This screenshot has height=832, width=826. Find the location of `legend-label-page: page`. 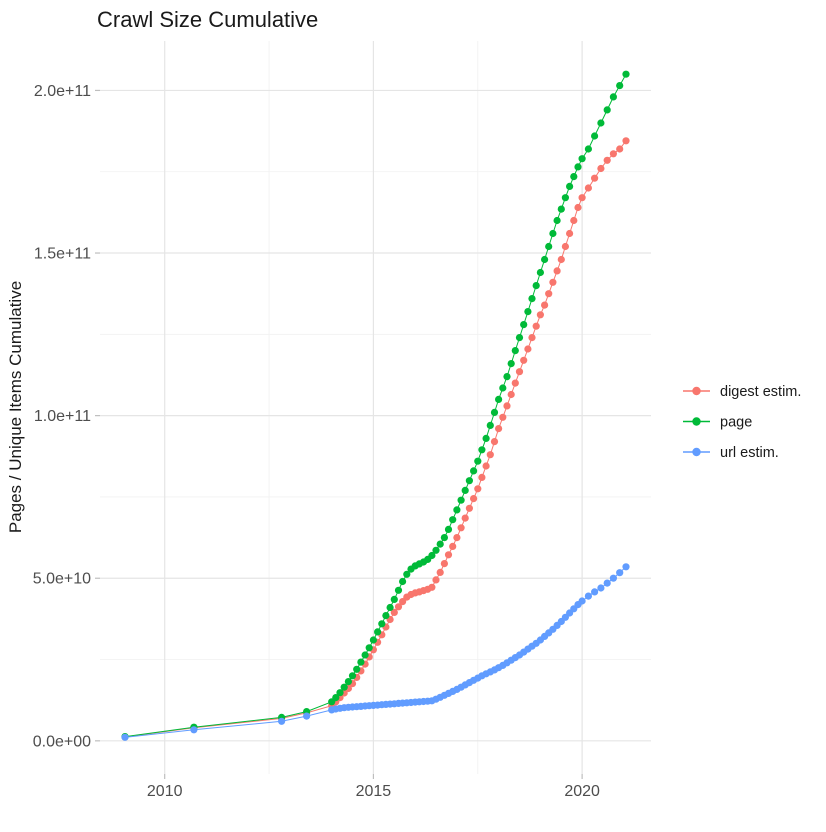

legend-label-page: page is located at coordinates (736, 423).